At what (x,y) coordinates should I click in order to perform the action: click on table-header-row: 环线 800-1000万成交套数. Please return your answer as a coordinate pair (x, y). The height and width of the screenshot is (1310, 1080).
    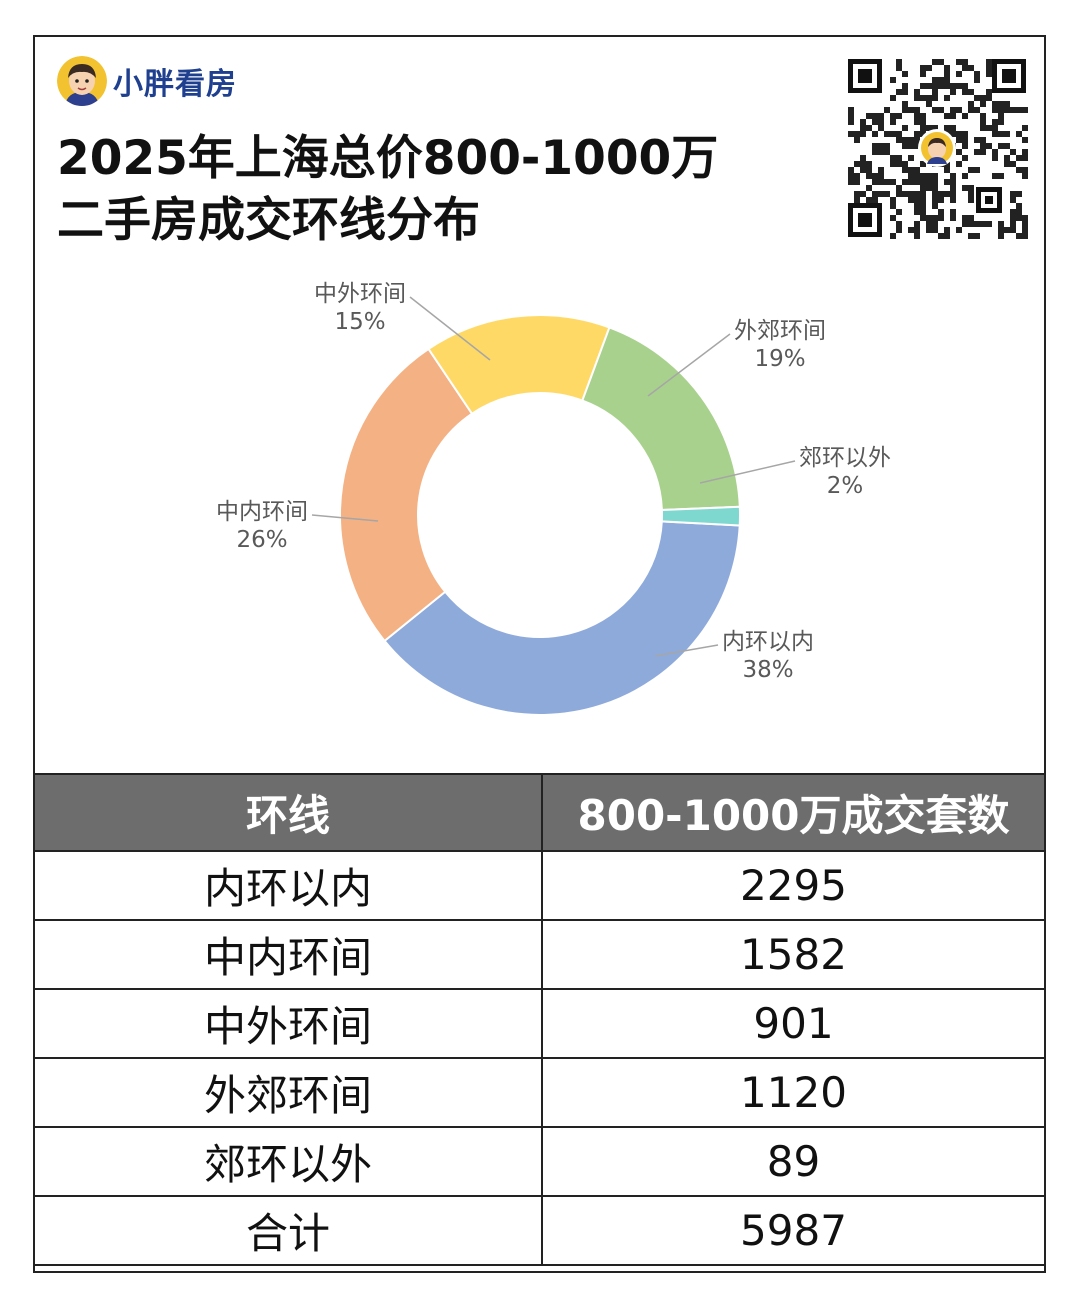
    Looking at the image, I should click on (539, 812).